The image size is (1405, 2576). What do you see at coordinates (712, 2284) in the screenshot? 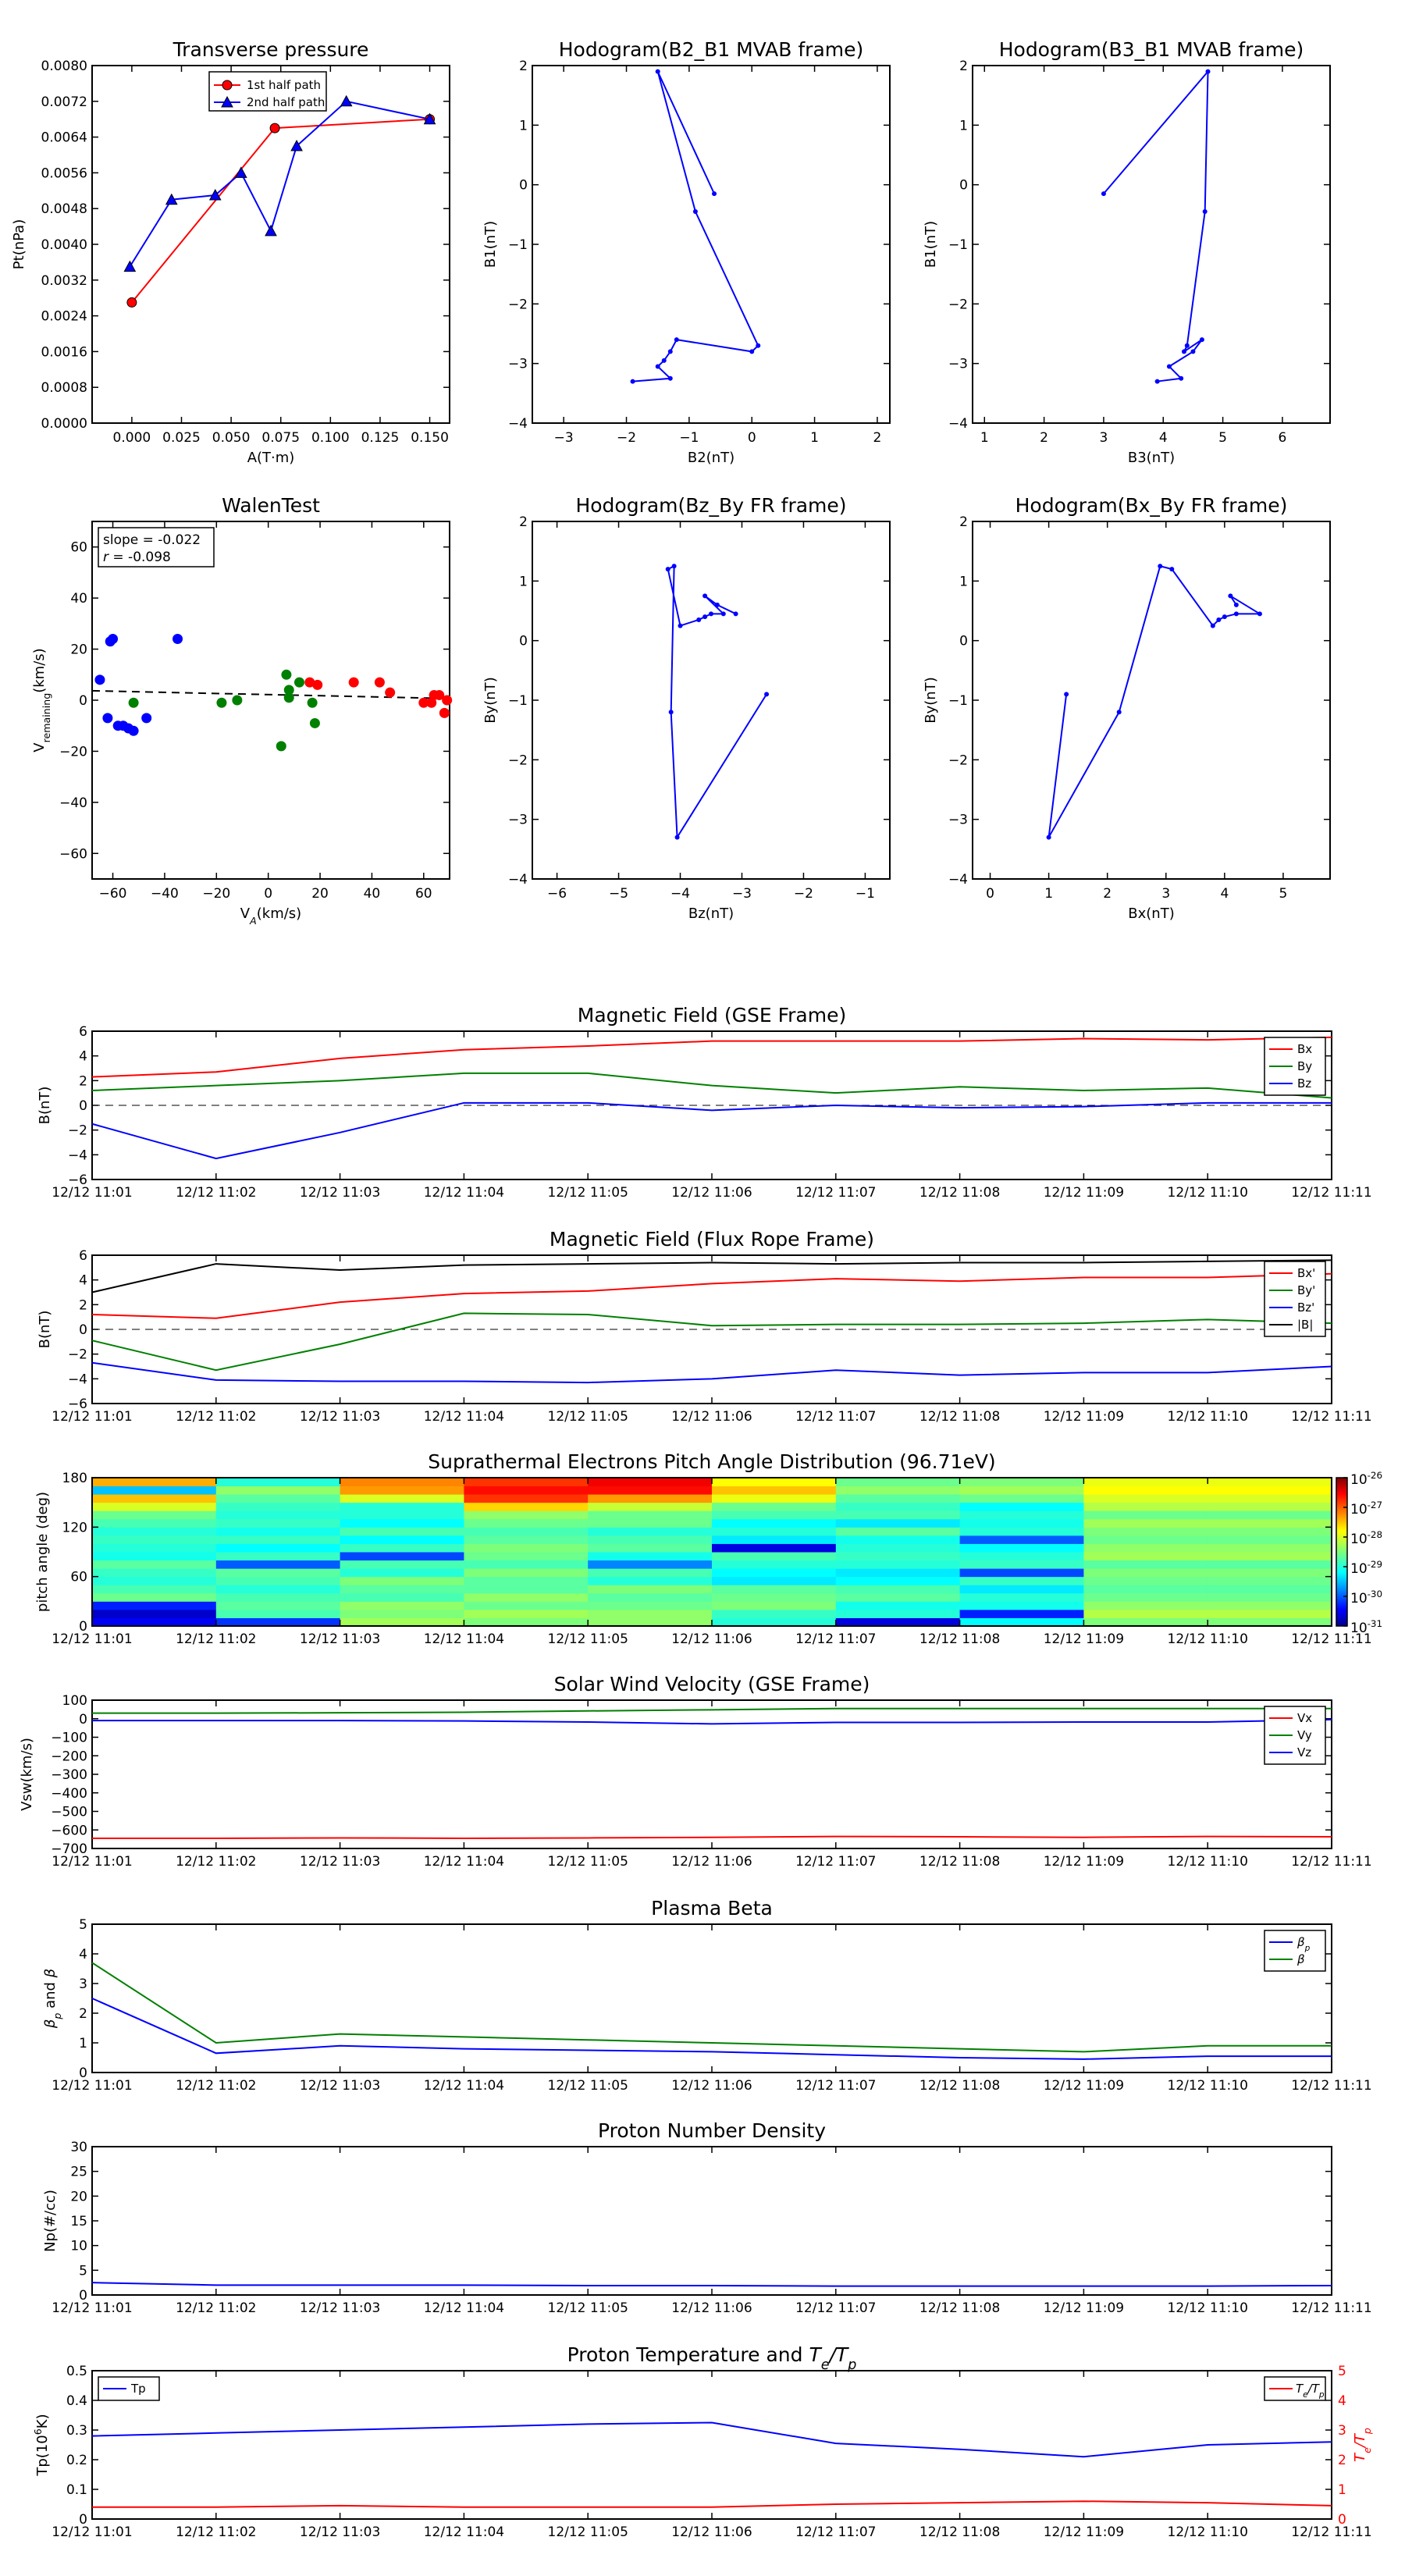
I see `series-line-value` at bounding box center [712, 2284].